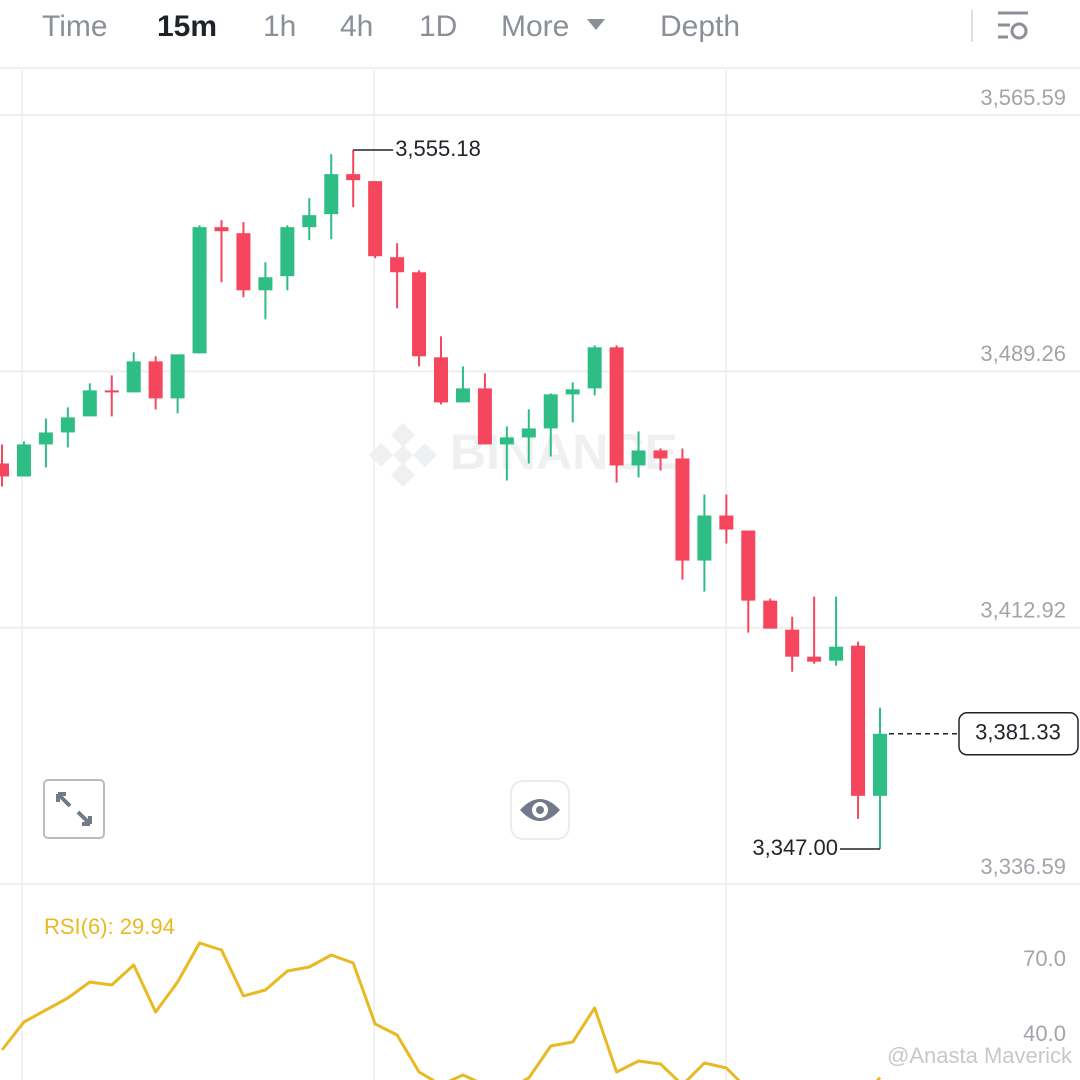 The image size is (1080, 1080). Describe the element at coordinates (1023, 610) in the screenshot. I see `y-tick-label: 3,412.92` at that location.